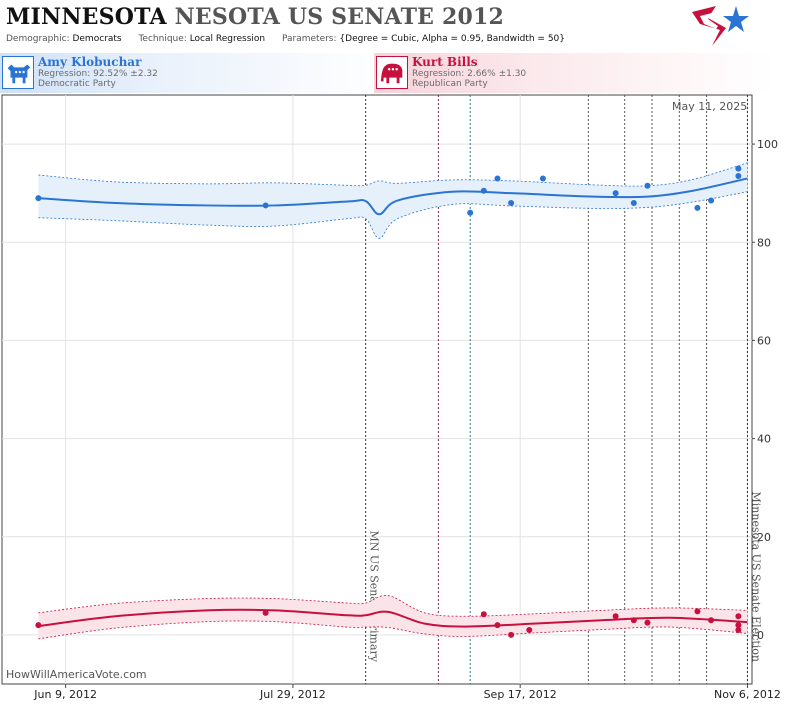 The width and height of the screenshot is (789, 704). I want to click on x-tick-label: Nov 6, 2012, so click(747, 694).